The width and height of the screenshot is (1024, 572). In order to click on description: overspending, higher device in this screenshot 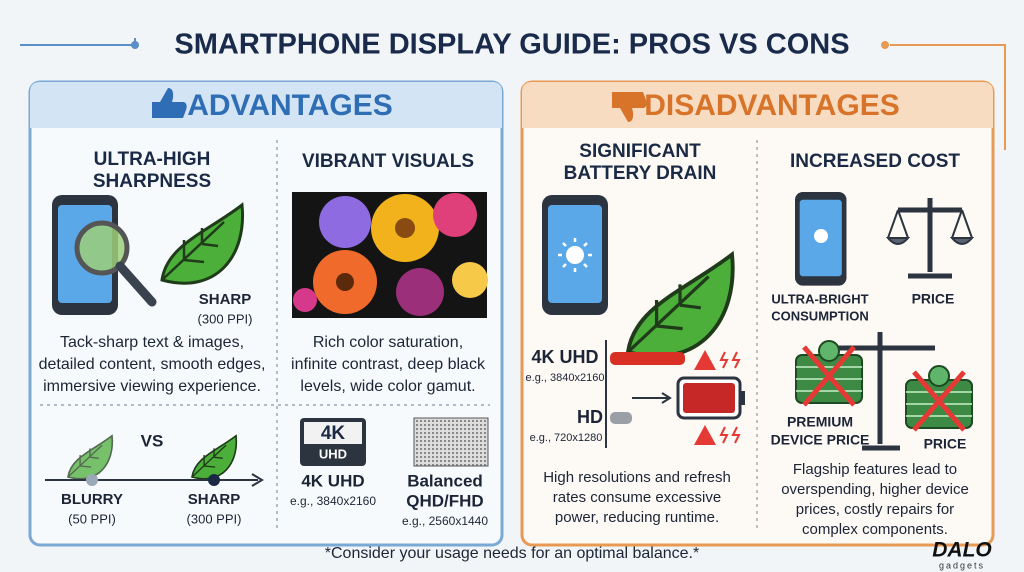, I will do `click(875, 489)`.